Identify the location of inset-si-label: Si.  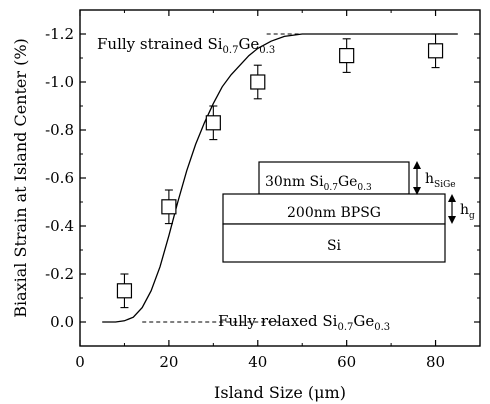
(334, 246).